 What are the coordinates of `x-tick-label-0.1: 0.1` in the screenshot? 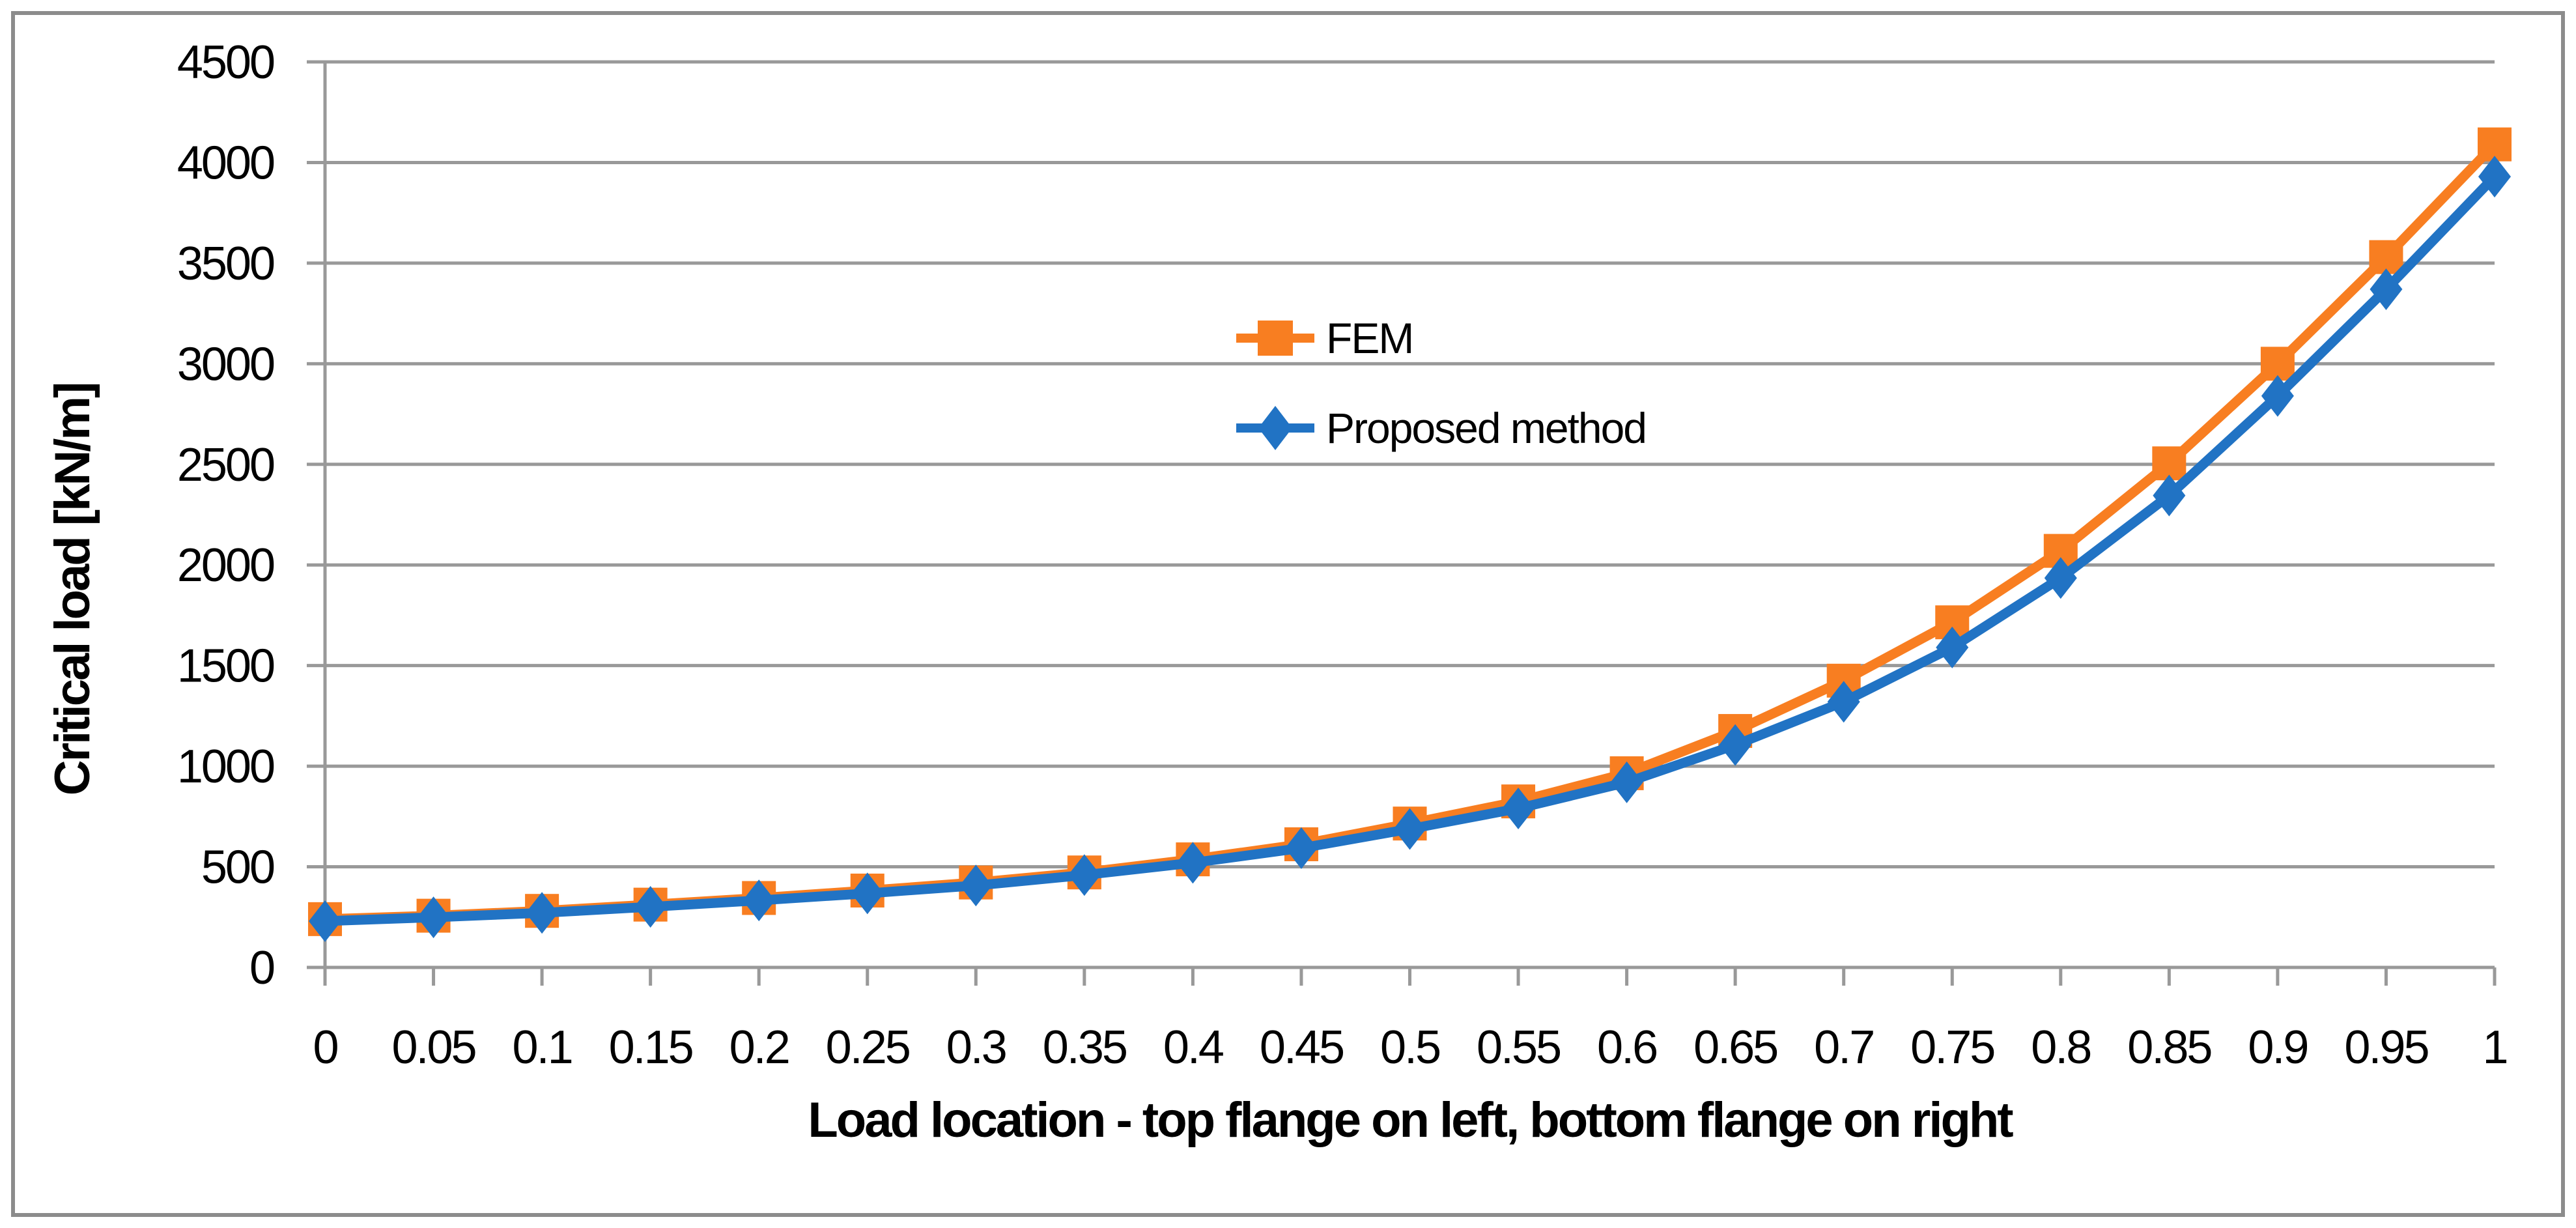 It's located at (542, 1047).